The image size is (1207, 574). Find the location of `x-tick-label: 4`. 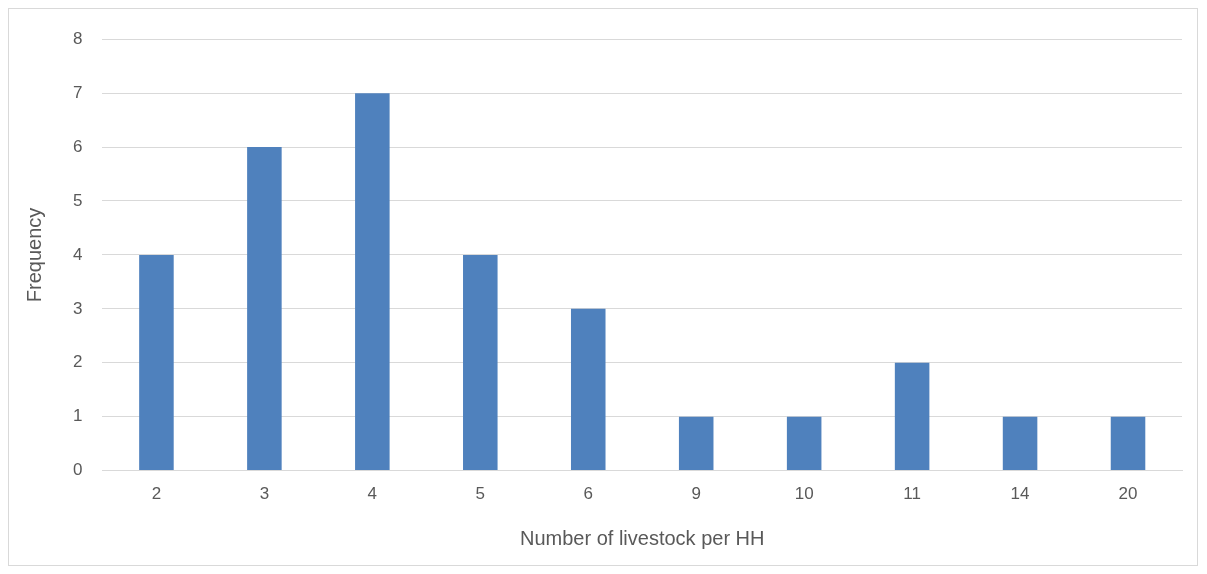

x-tick-label: 4 is located at coordinates (372, 494).